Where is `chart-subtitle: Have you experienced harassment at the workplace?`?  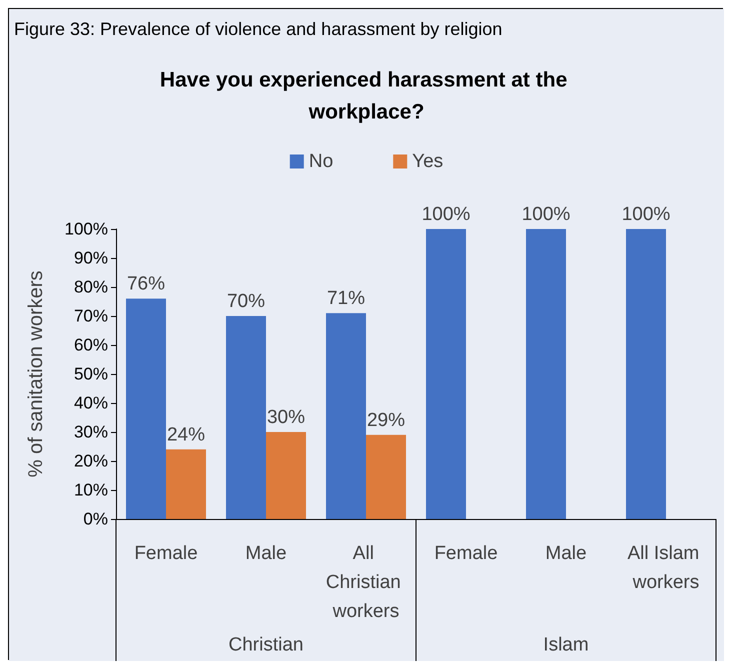 chart-subtitle: Have you experienced harassment at the workplace? is located at coordinates (367, 96).